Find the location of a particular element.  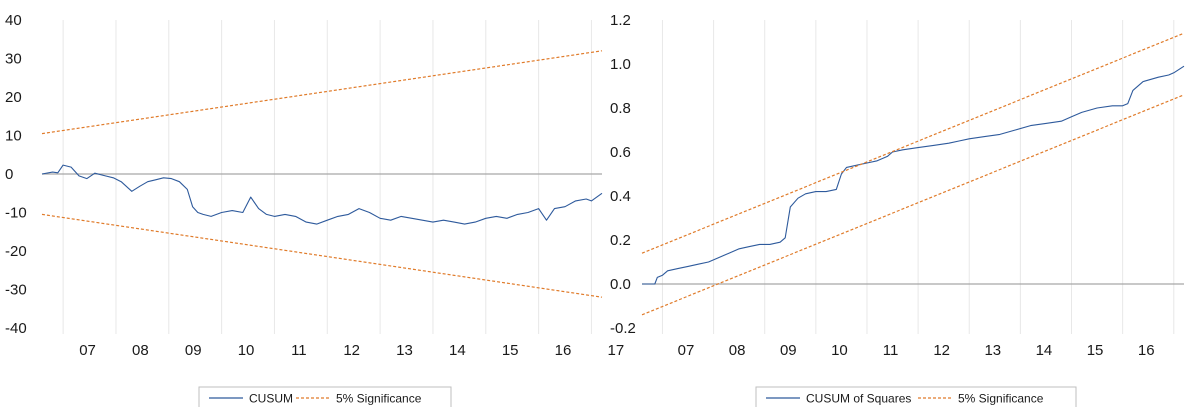

y-tick-label: 10 is located at coordinates (13, 136).